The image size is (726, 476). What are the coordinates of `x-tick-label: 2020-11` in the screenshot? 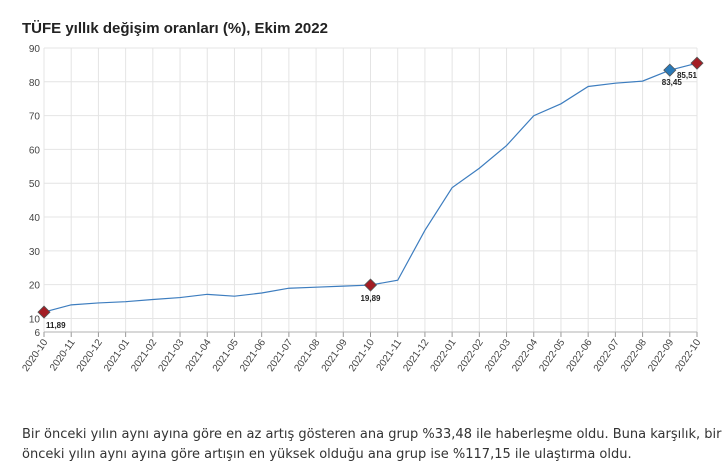 It's located at (63, 355).